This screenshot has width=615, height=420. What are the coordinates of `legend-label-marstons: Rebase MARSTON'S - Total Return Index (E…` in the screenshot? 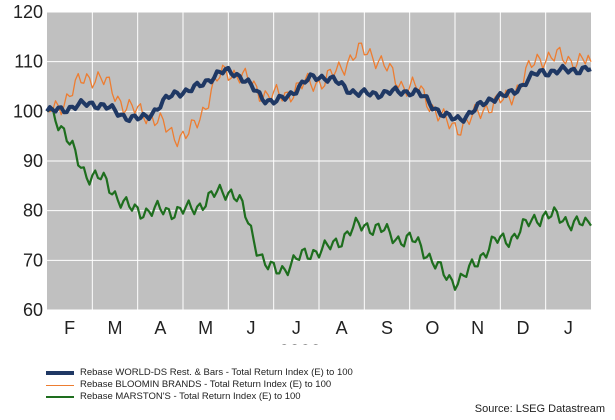 It's located at (190, 396).